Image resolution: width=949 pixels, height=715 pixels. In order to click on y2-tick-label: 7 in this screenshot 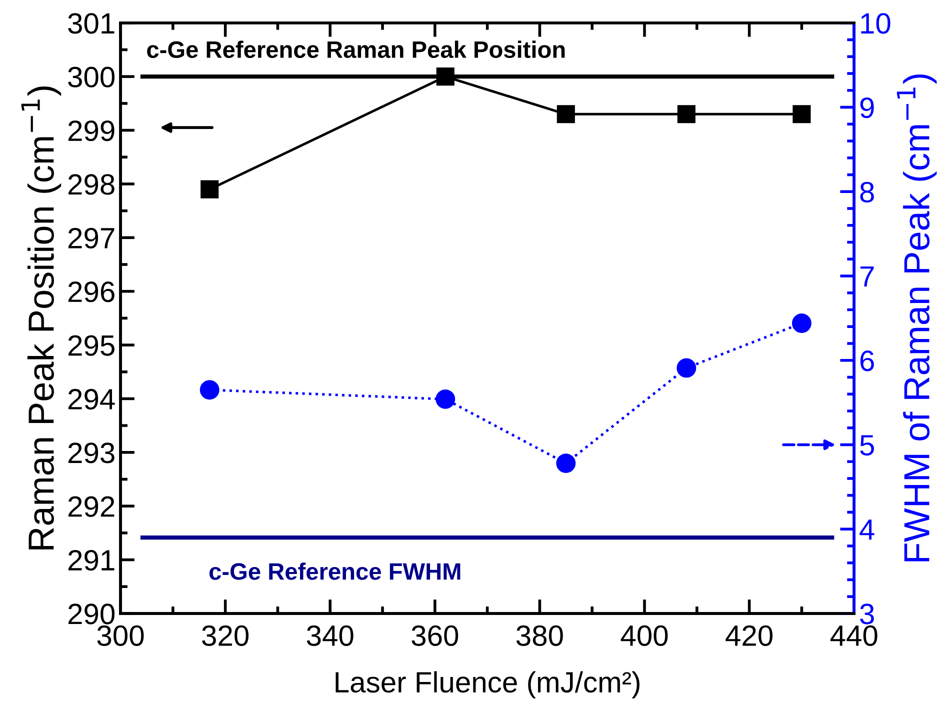, I will do `click(867, 276)`.